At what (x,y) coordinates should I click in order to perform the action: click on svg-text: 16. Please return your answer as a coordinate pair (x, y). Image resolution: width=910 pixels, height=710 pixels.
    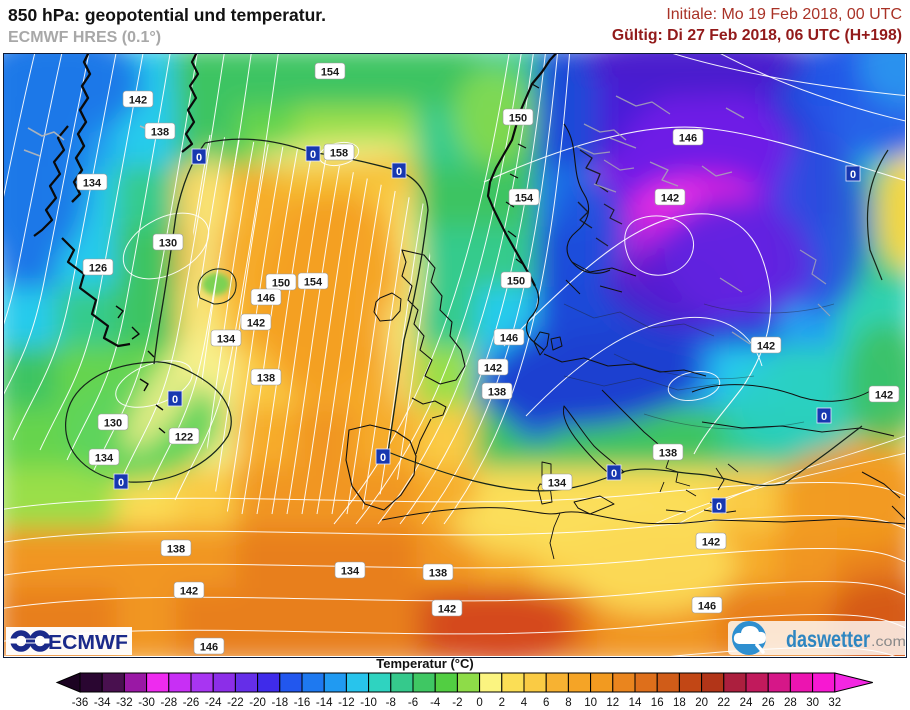
    Looking at the image, I should click on (657, 703).